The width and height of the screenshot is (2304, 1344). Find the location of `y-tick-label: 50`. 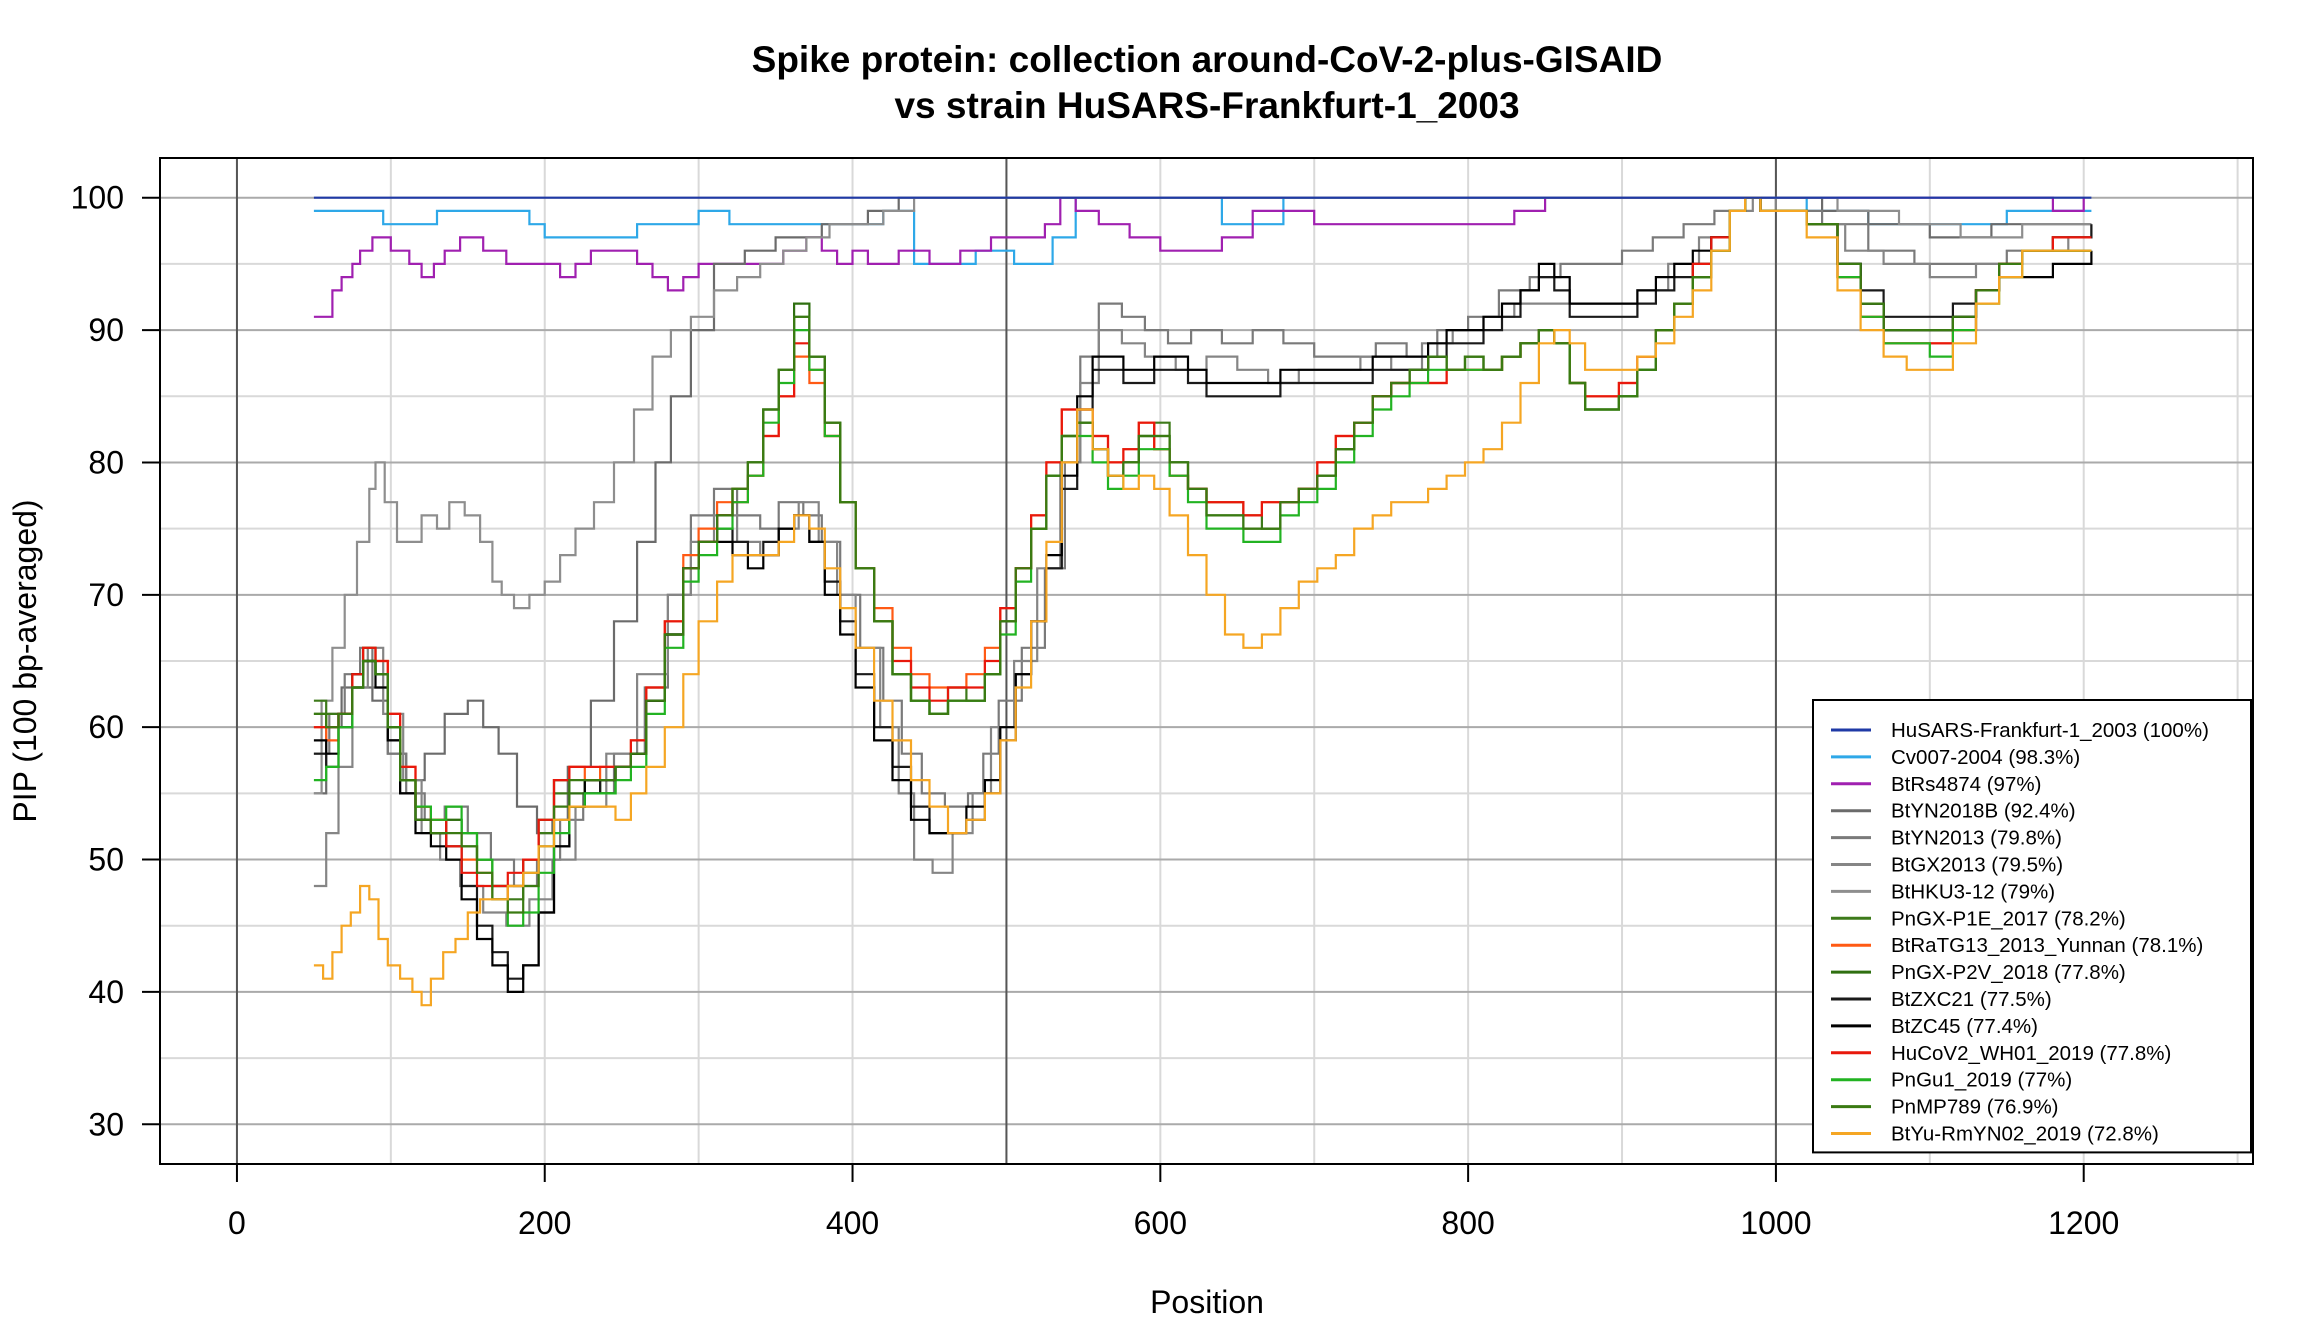

y-tick-label: 50 is located at coordinates (106, 860).